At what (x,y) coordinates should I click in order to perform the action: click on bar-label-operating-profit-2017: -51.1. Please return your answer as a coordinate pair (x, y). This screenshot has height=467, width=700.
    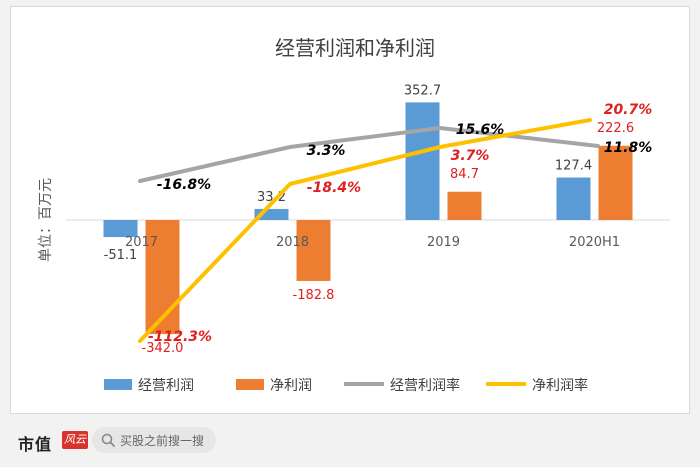
    Looking at the image, I should click on (121, 255).